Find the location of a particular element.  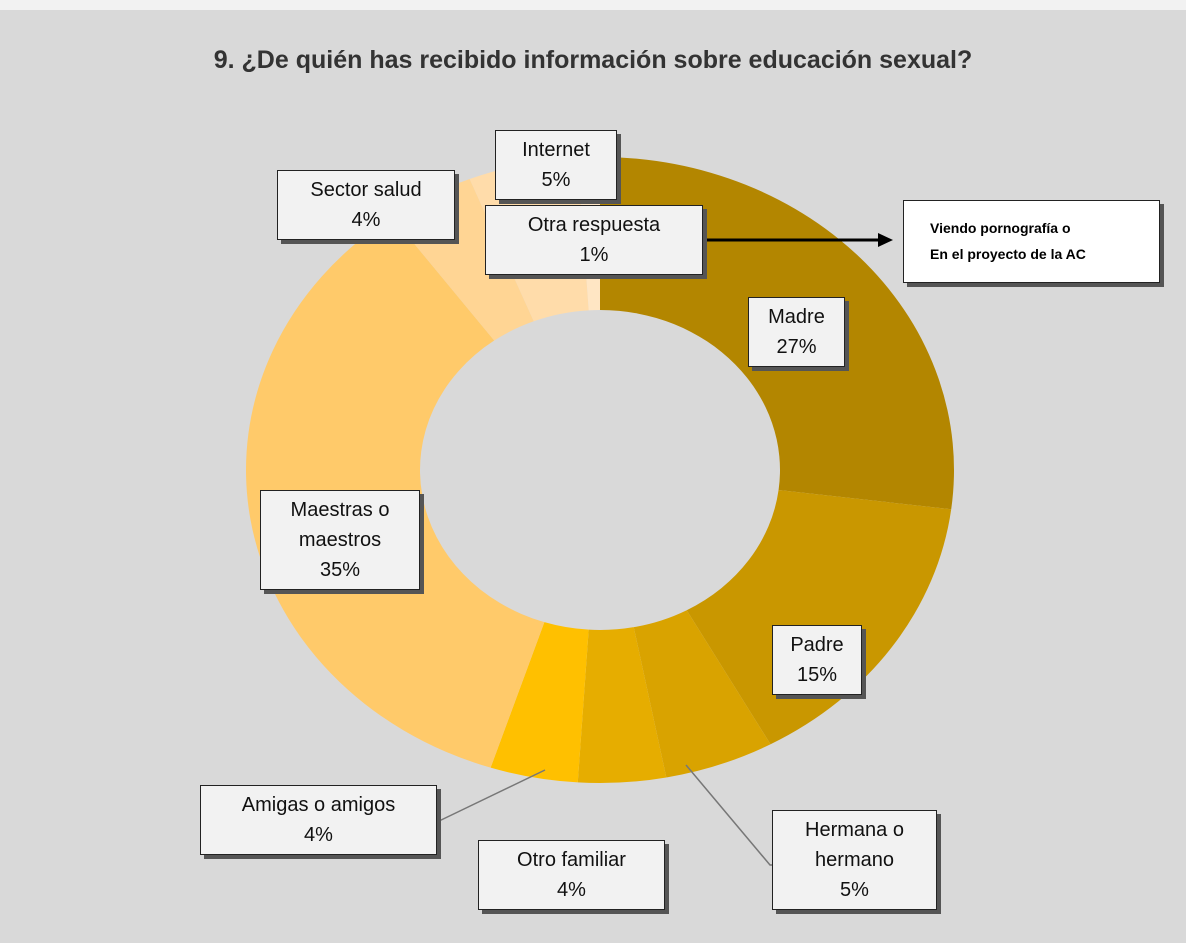

data-label: Maestras o maestros 35% is located at coordinates (340, 540).